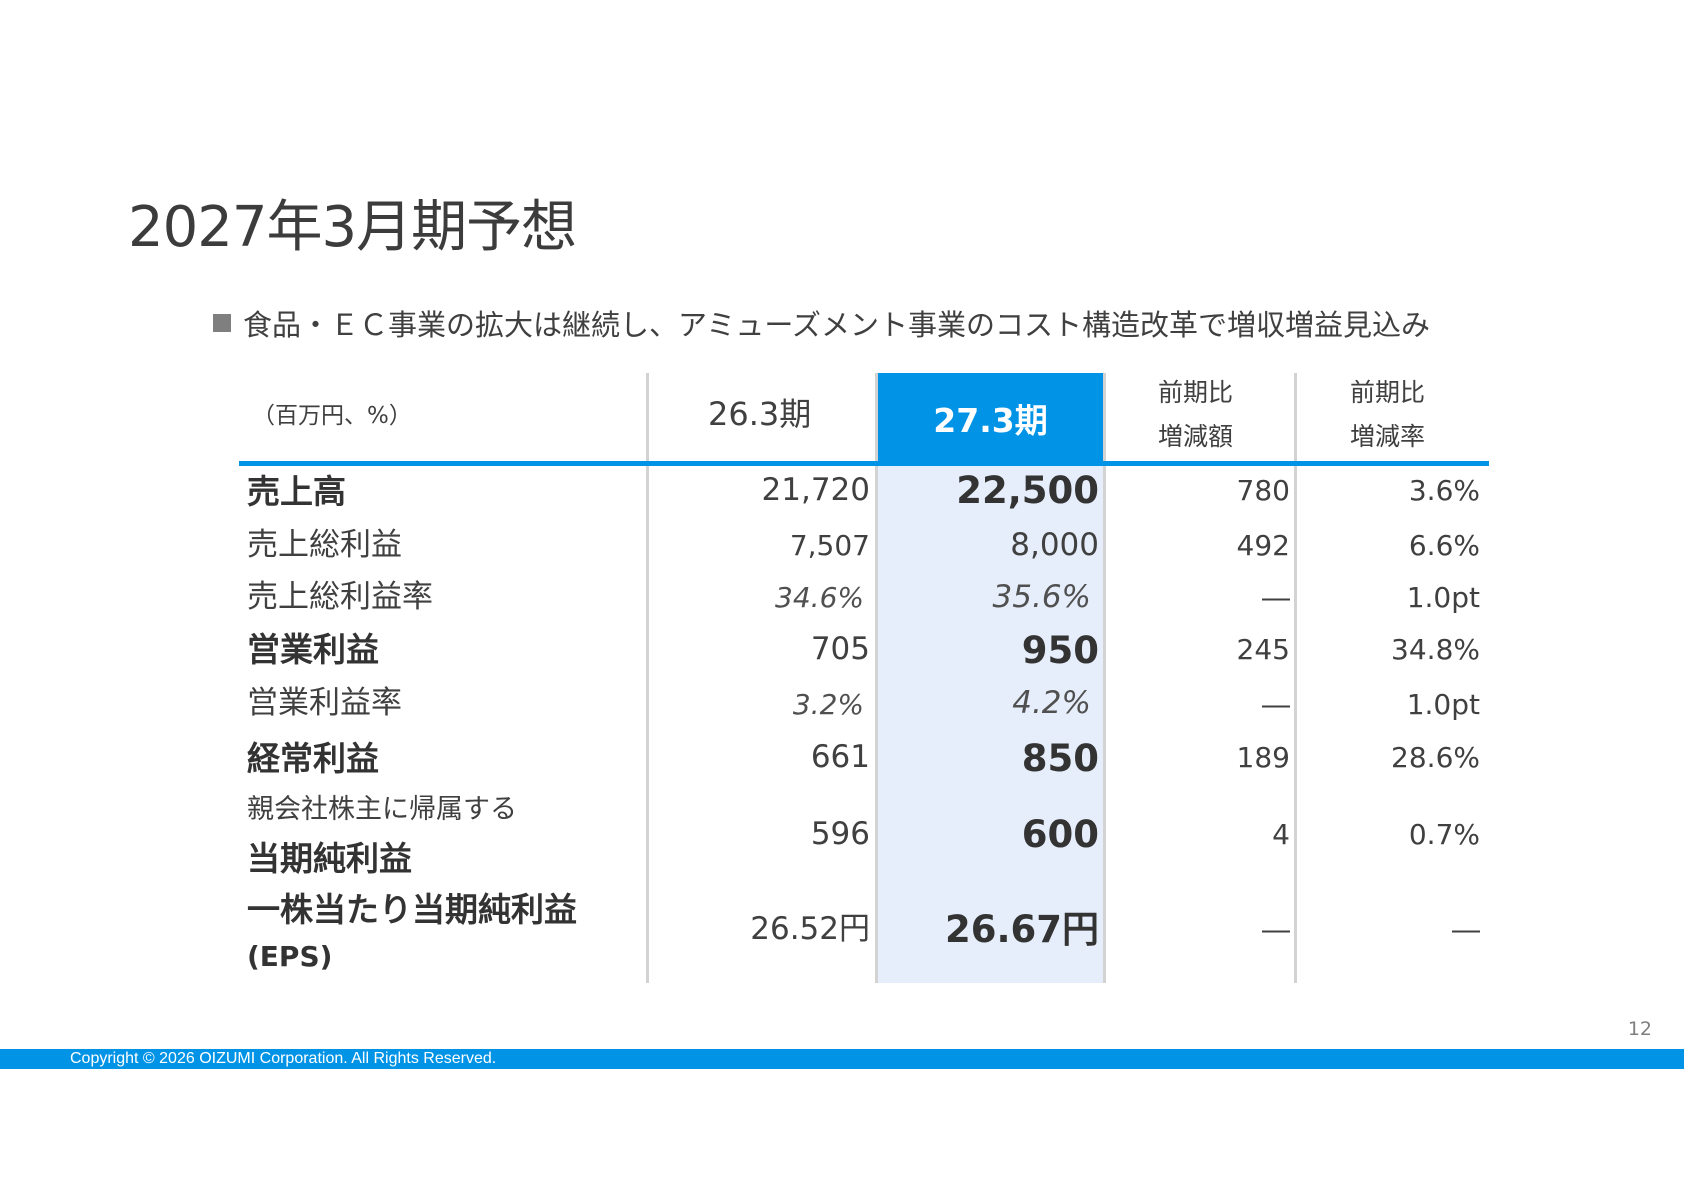 This screenshot has width=1684, height=1190. I want to click on table-cell: 705, so click(840, 649).